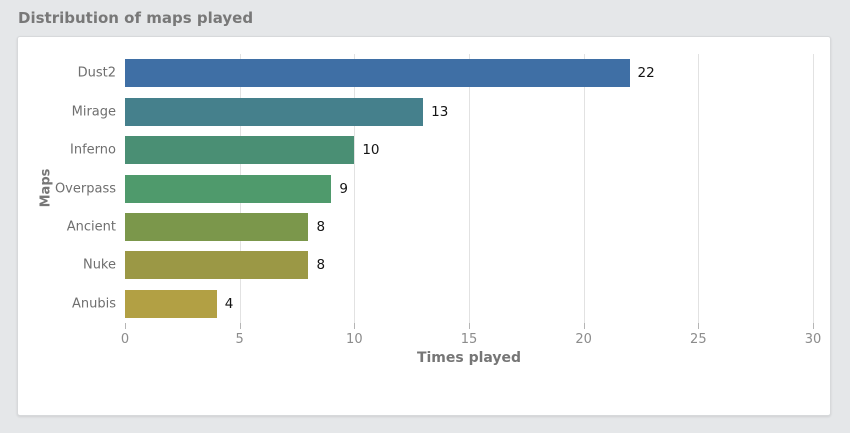 The width and height of the screenshot is (850, 433). What do you see at coordinates (85, 188) in the screenshot?
I see `category-label-overpass: Overpass` at bounding box center [85, 188].